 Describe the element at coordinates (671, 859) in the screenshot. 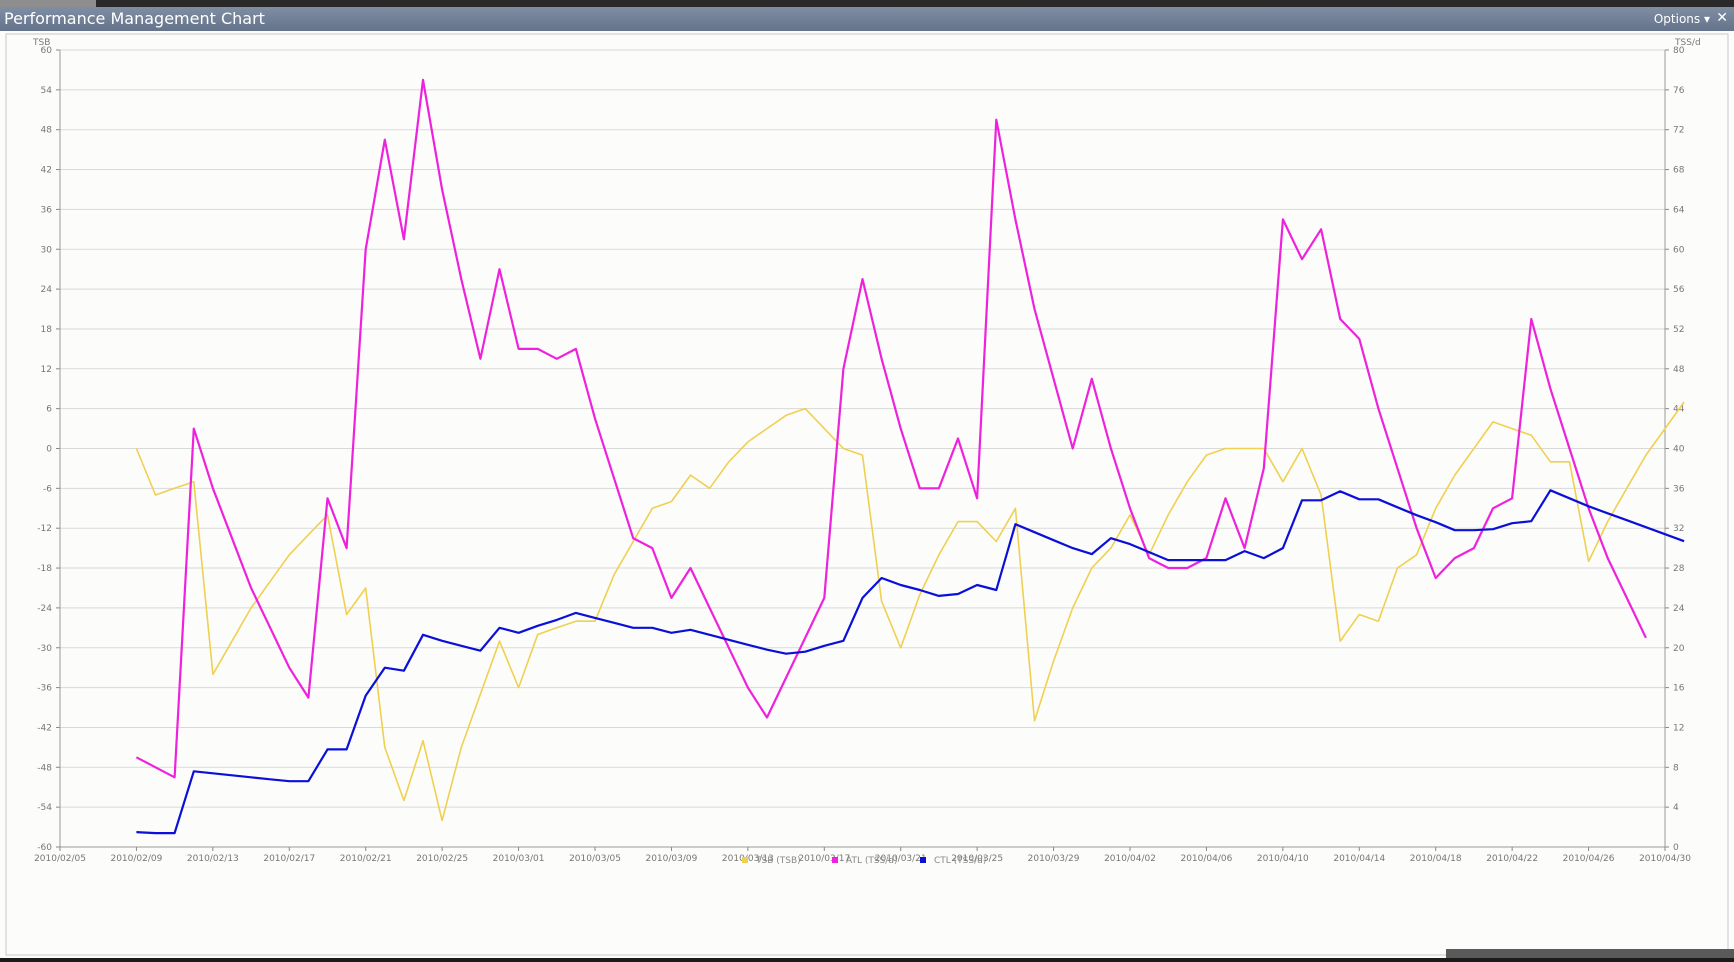

I see `x-tick-label: 2010/03/09` at that location.